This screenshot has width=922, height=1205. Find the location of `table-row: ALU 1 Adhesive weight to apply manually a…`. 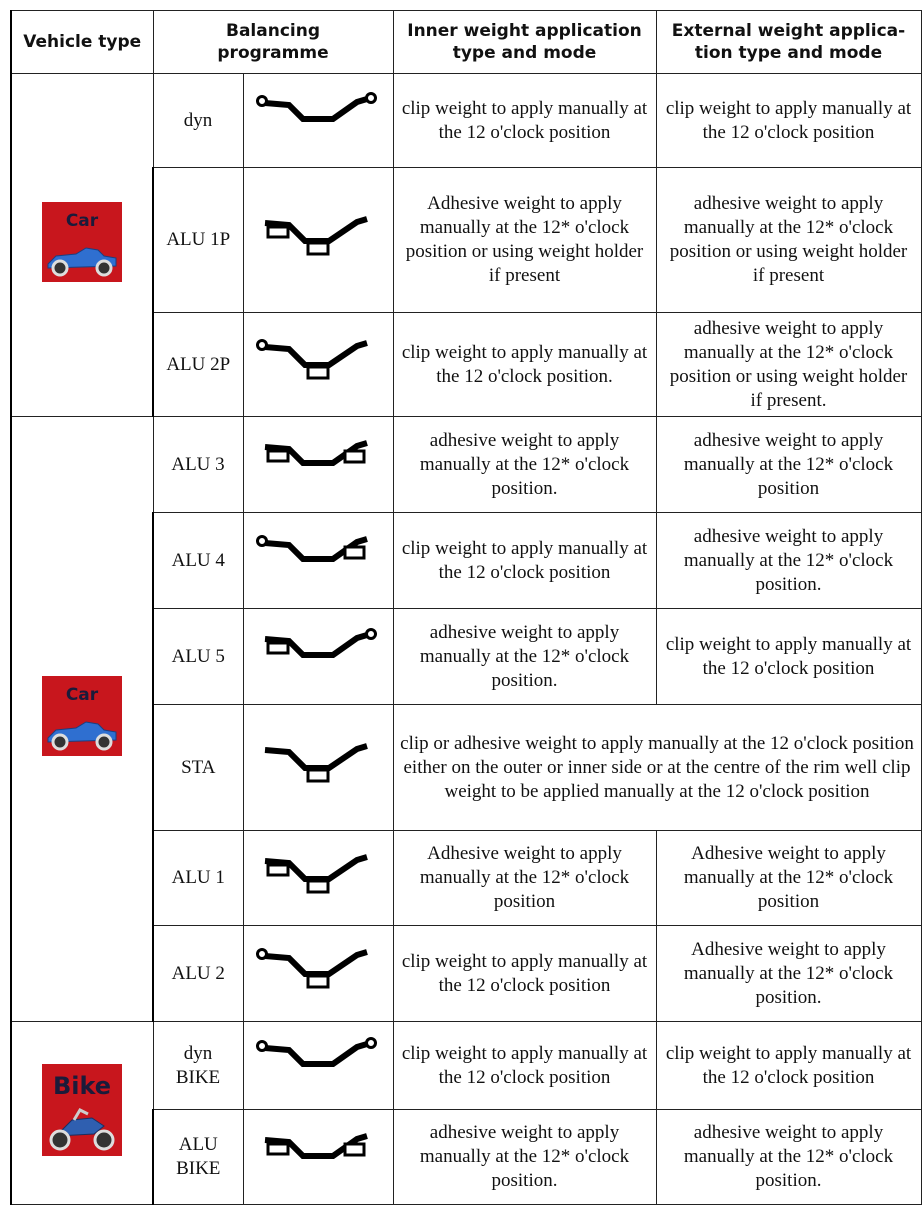

table-row: ALU 1 Adhesive weight to apply manually a… is located at coordinates (466, 878).